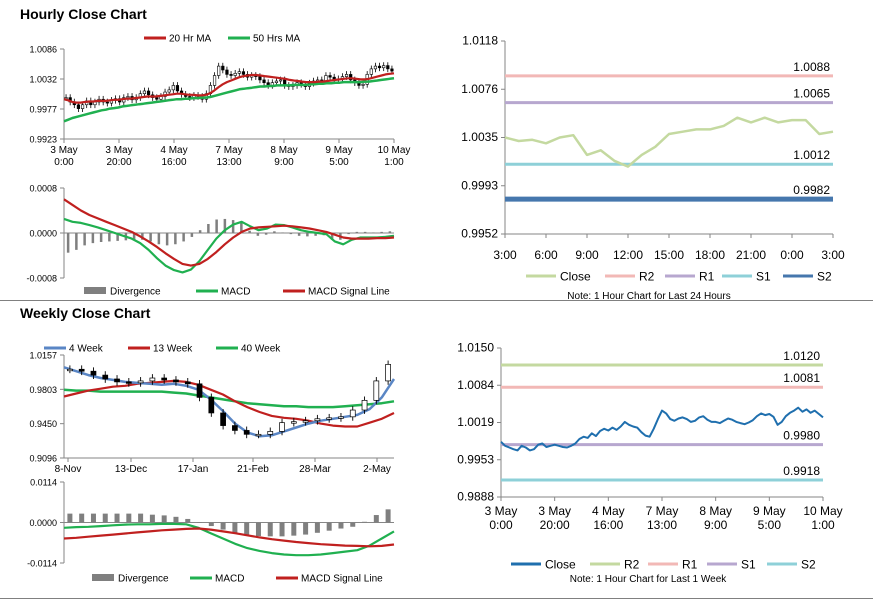  What do you see at coordinates (43, 110) in the screenshot?
I see `hourly-price-y-tick-label: 0.9977` at bounding box center [43, 110].